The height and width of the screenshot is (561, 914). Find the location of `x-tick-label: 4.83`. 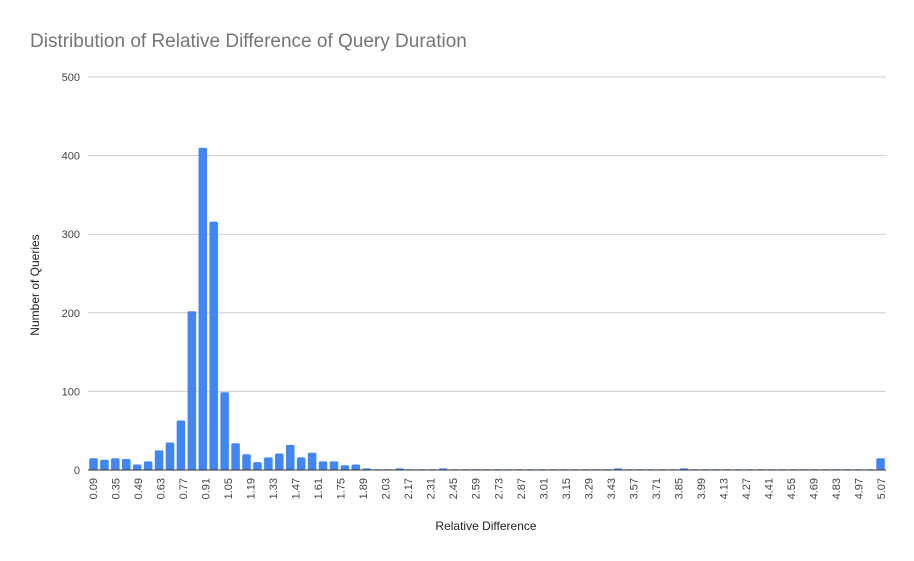

x-tick-label: 4.83 is located at coordinates (837, 488).